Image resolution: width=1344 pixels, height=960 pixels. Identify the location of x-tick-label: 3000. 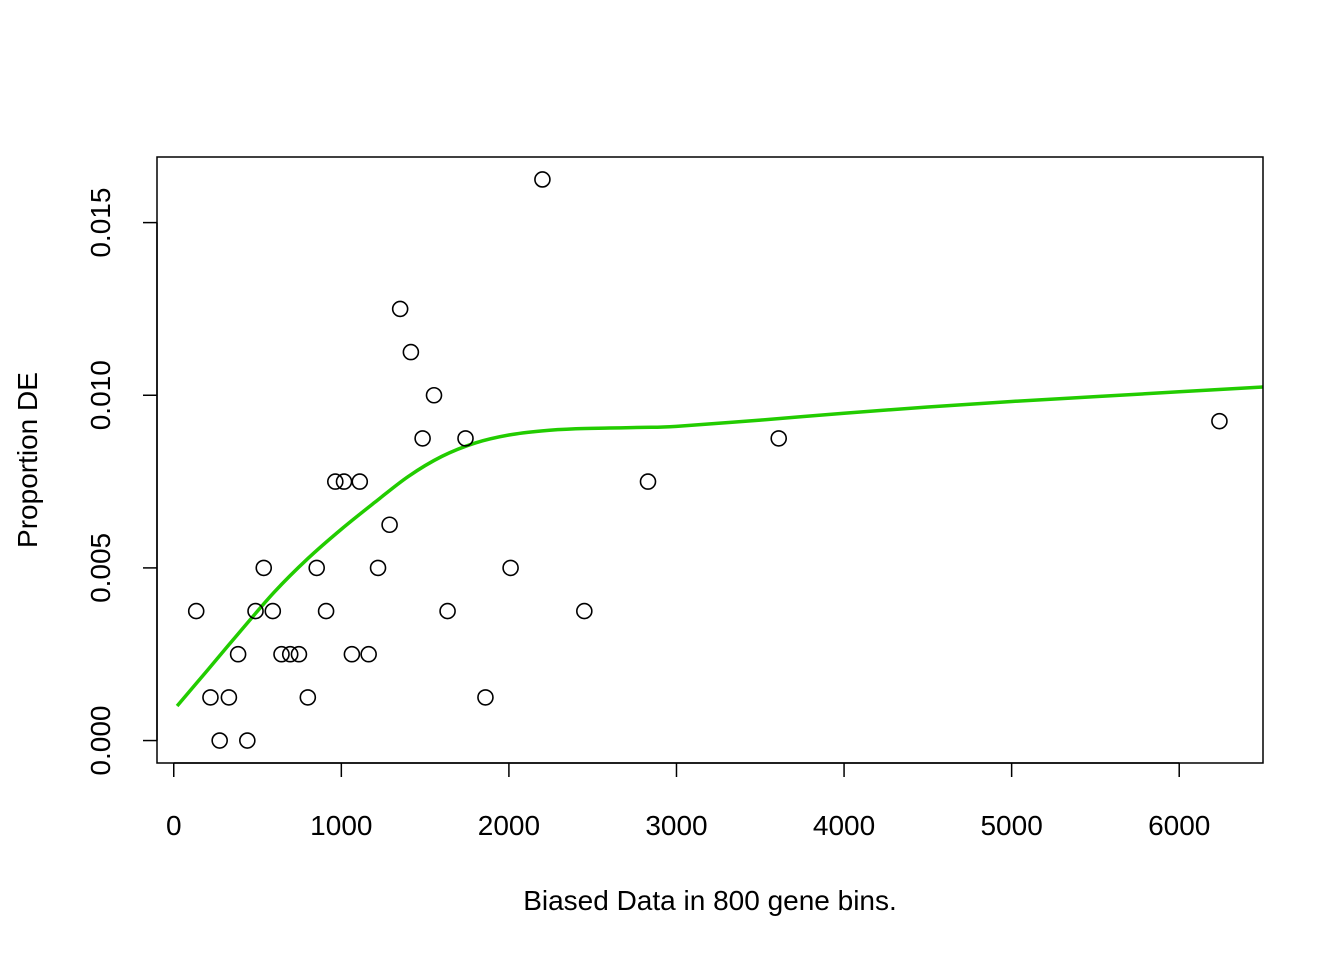
(676, 825).